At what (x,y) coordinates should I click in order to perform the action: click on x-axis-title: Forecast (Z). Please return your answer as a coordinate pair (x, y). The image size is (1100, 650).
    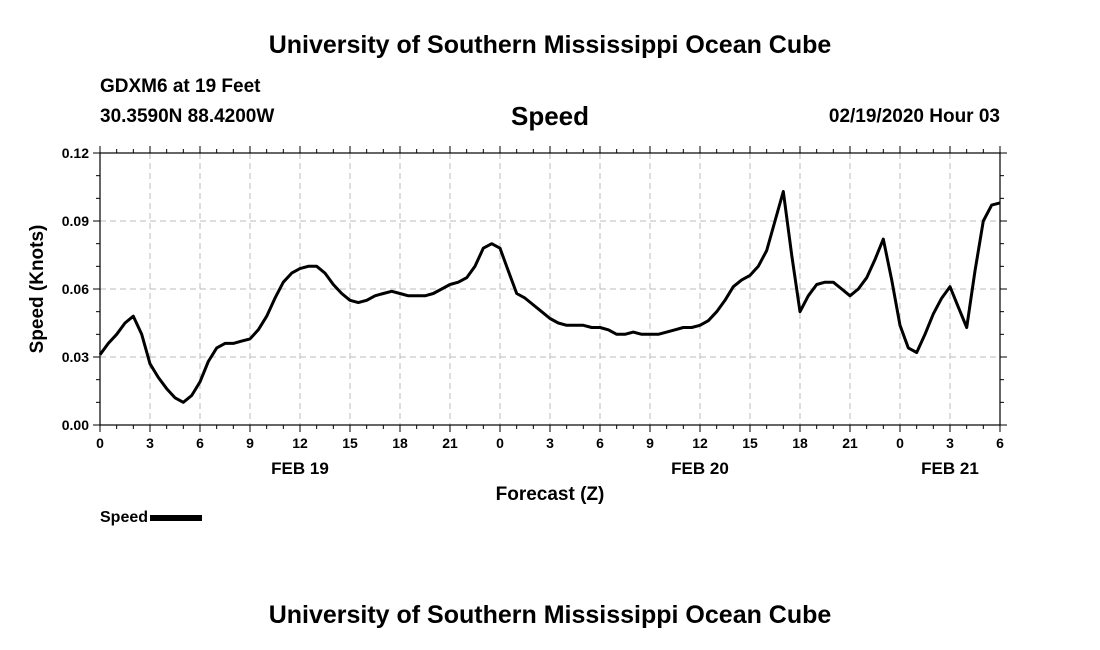
    Looking at the image, I should click on (550, 494).